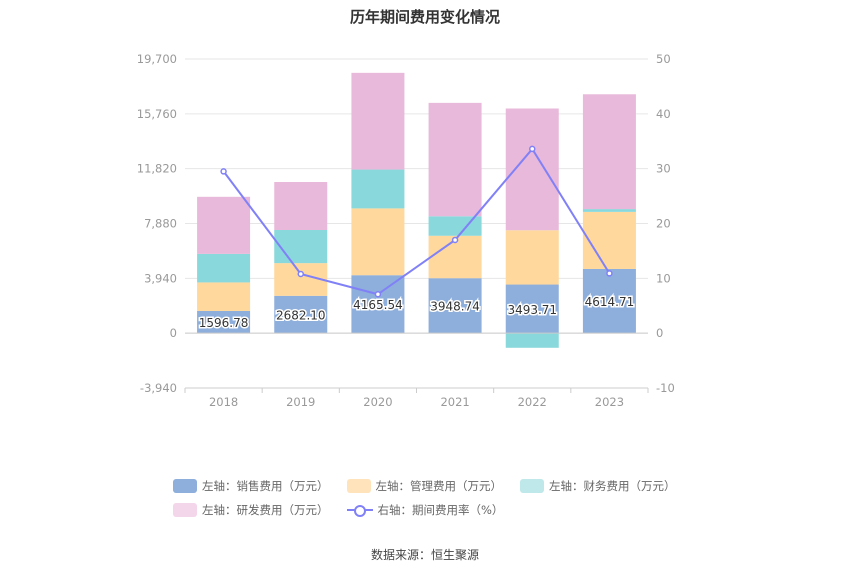 The height and width of the screenshot is (575, 850). I want to click on legend-row-2: 左轴：研发费用（万元） 右轴：期间费用率（%）, so click(433, 510).